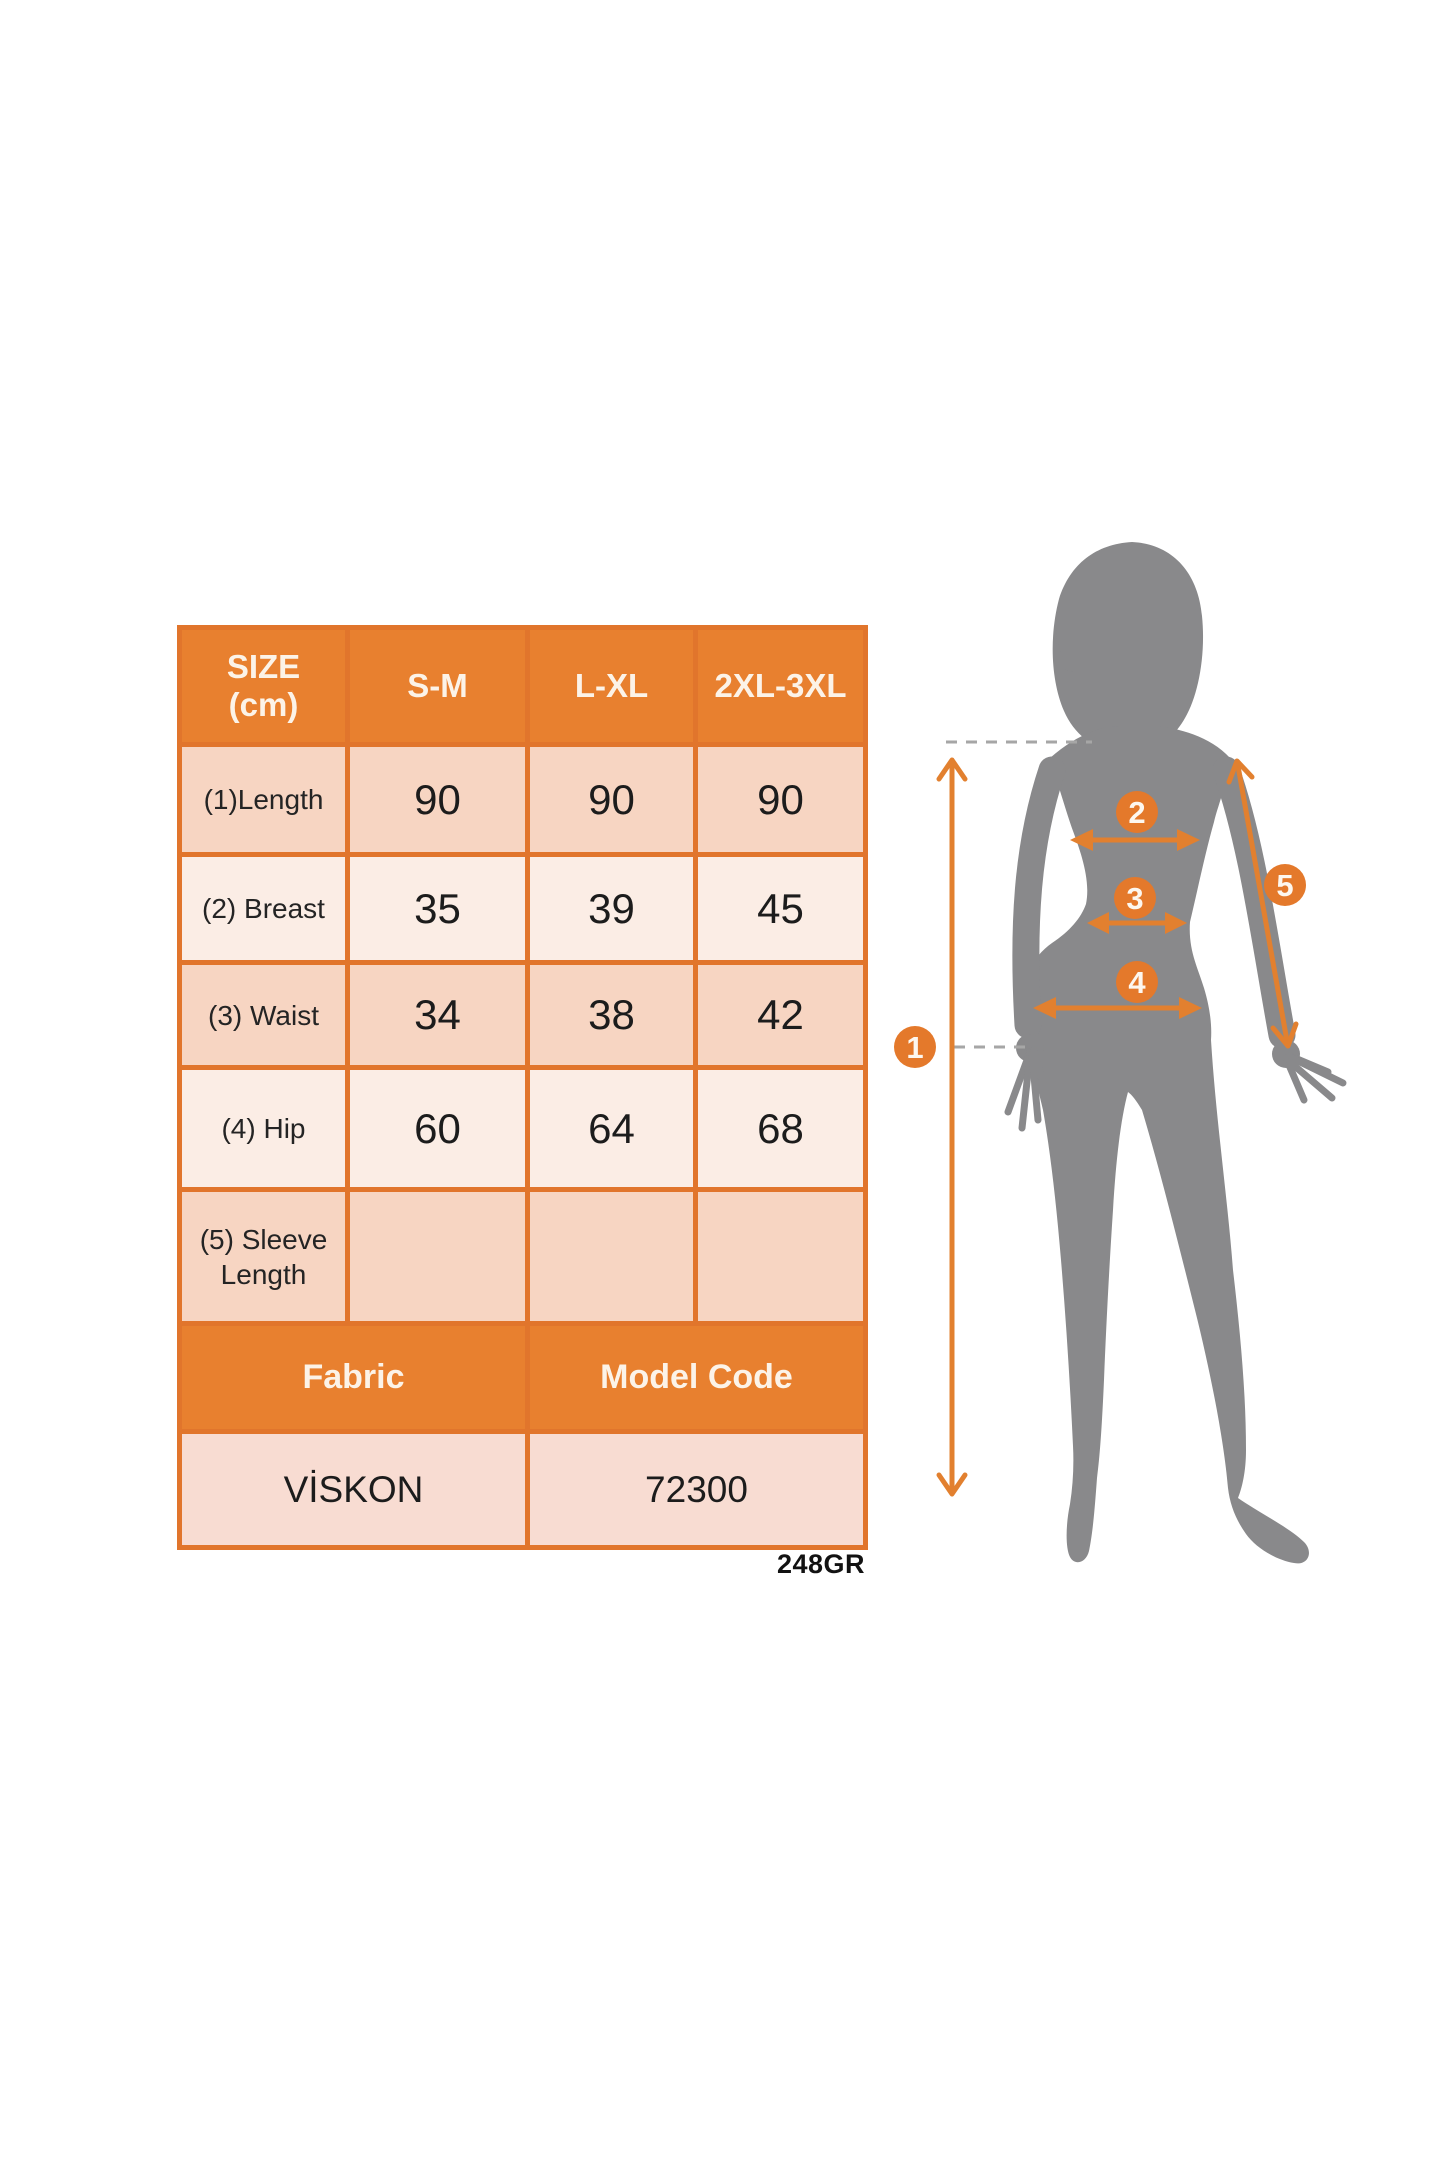 This screenshot has width=1440, height=2160. I want to click on breast-arrow, so click(1135, 840).